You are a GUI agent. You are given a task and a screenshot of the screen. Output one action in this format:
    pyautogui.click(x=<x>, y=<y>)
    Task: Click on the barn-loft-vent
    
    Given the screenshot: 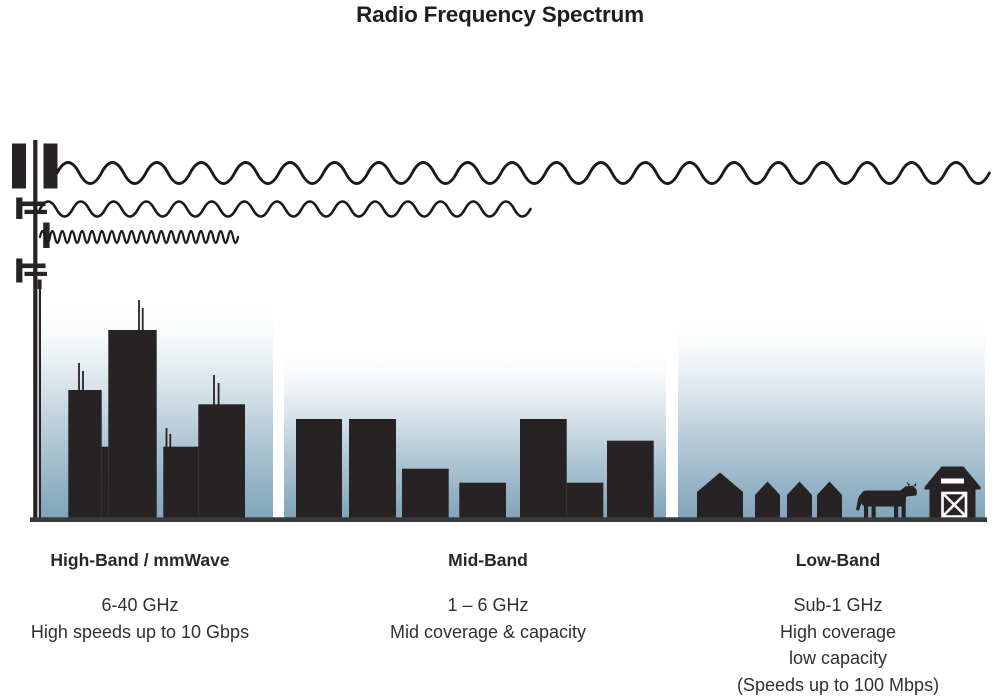 What is the action you would take?
    pyautogui.click(x=952, y=481)
    